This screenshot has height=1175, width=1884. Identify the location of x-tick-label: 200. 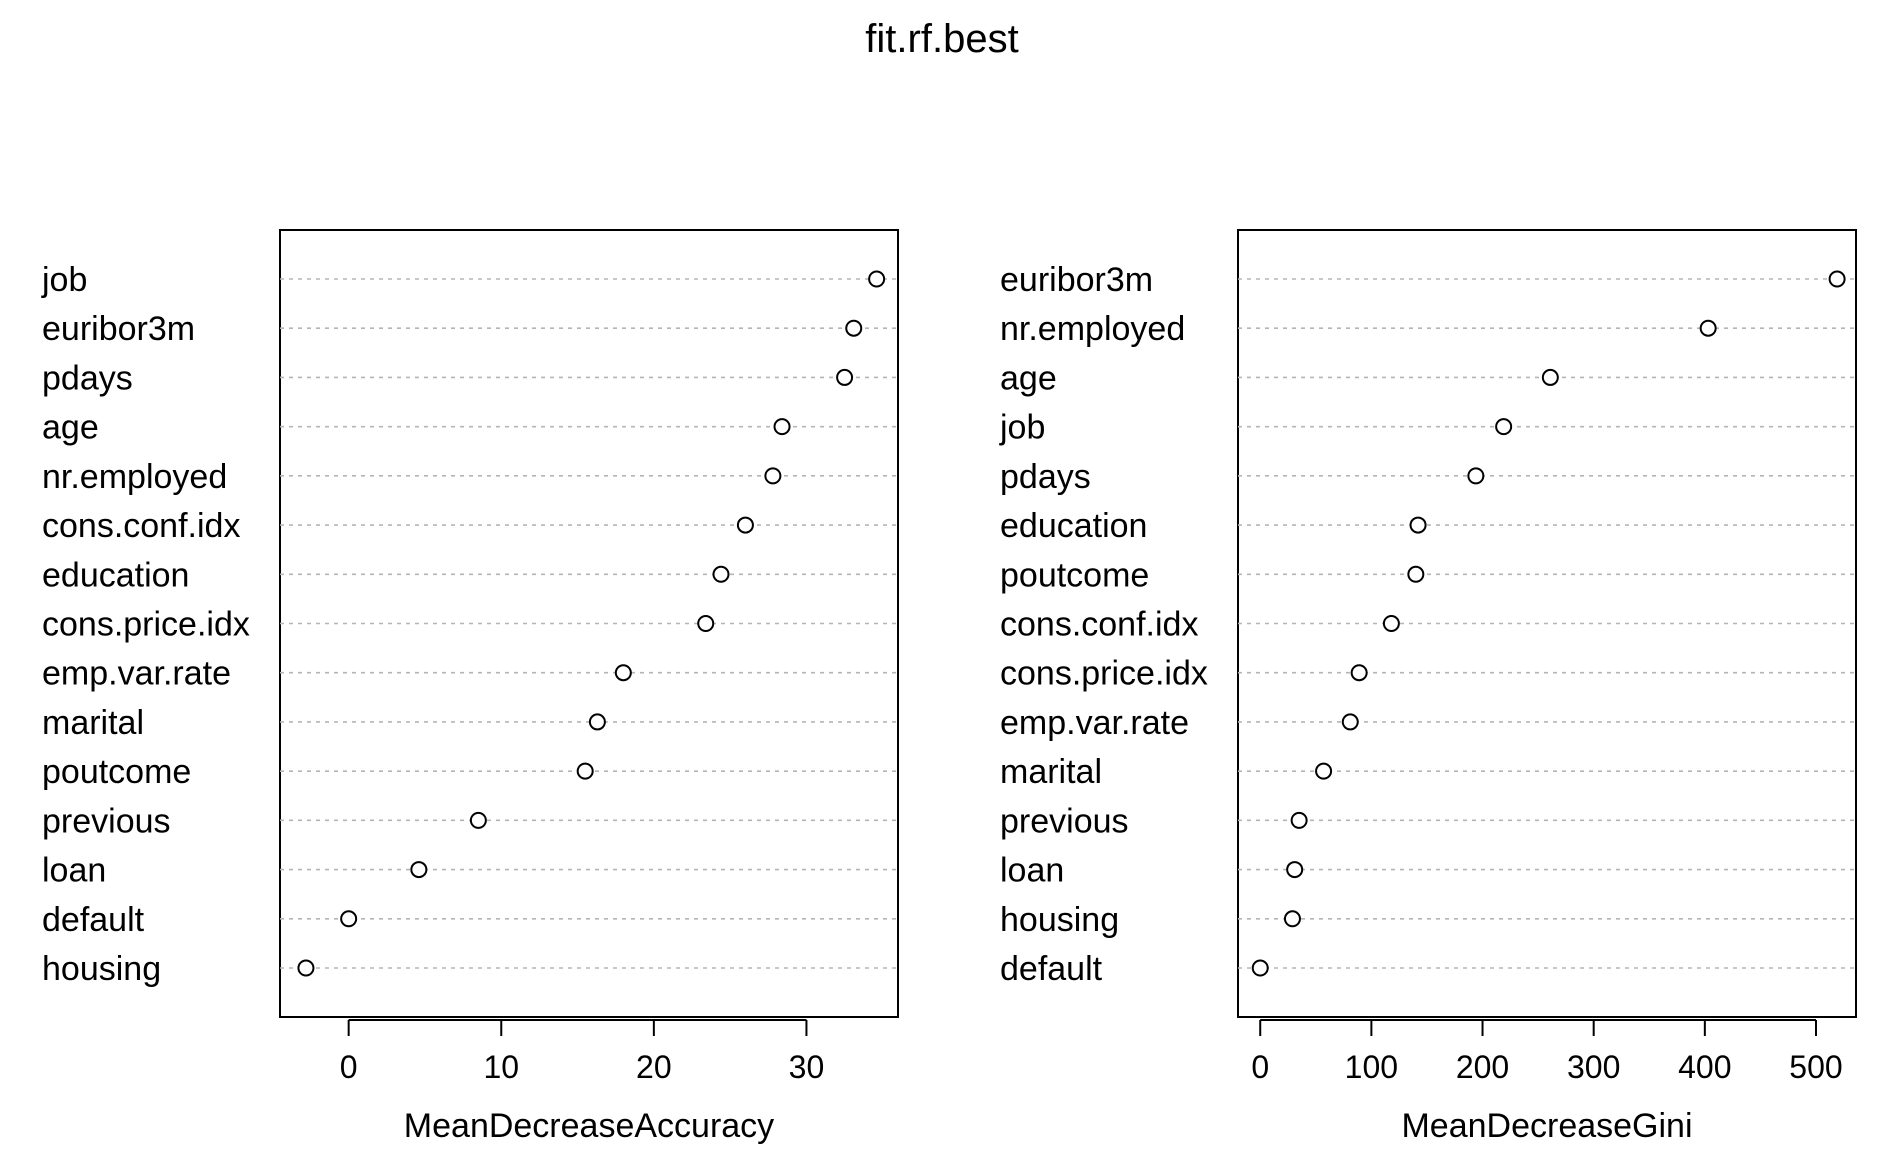
(1482, 1067).